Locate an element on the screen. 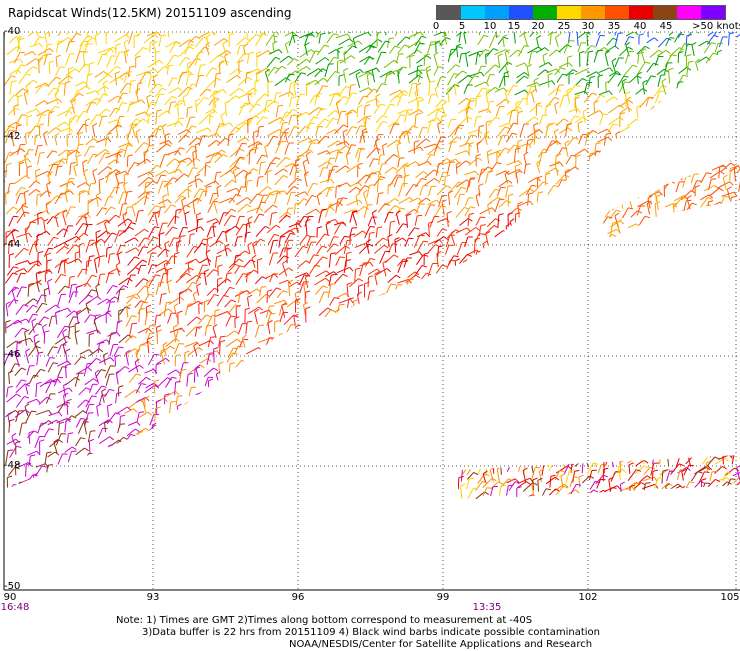  wind-barb-flag-2055 is located at coordinates (566, 289).